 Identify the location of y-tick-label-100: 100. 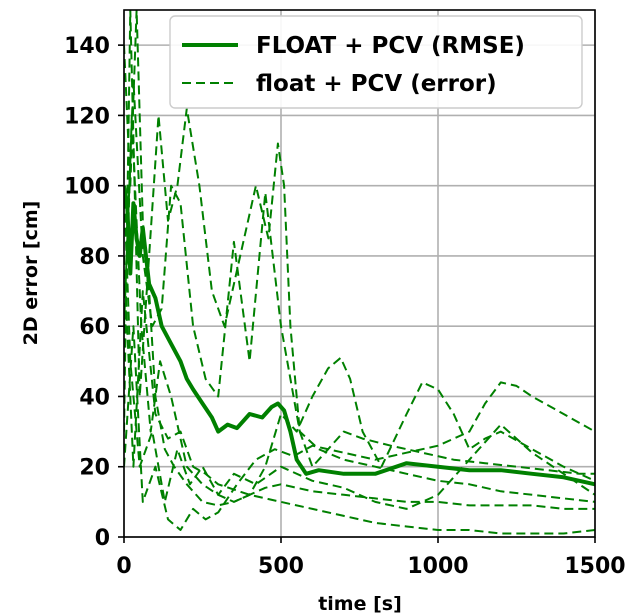
(87, 187).